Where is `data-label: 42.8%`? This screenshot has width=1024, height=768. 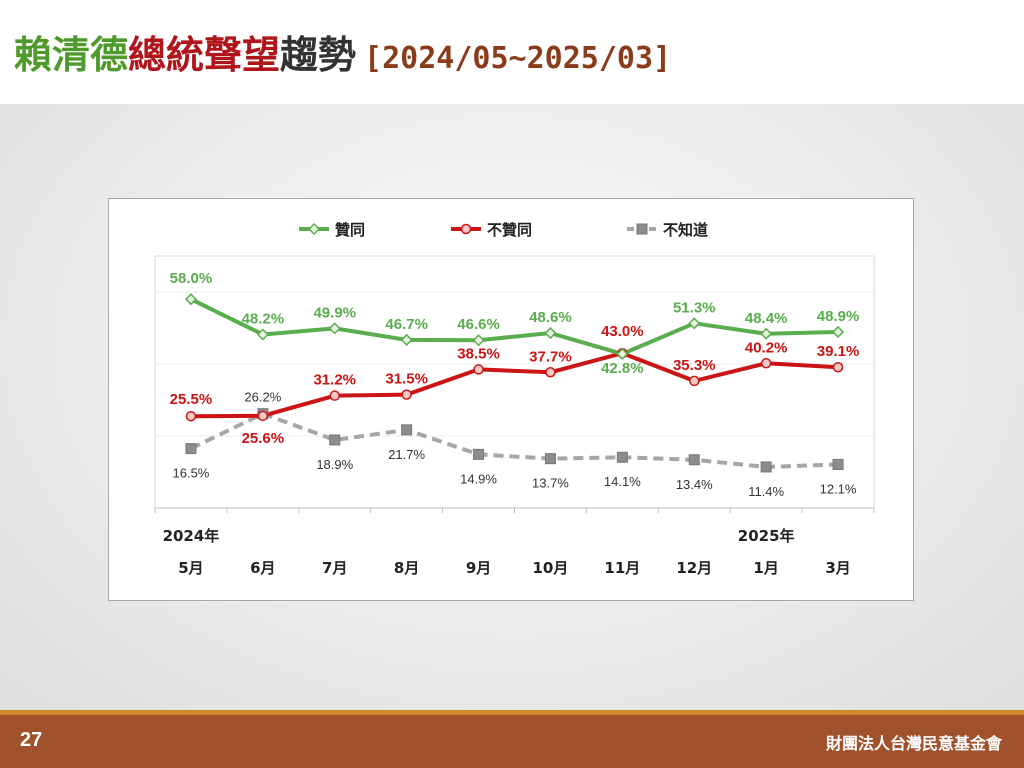 data-label: 42.8% is located at coordinates (622, 368).